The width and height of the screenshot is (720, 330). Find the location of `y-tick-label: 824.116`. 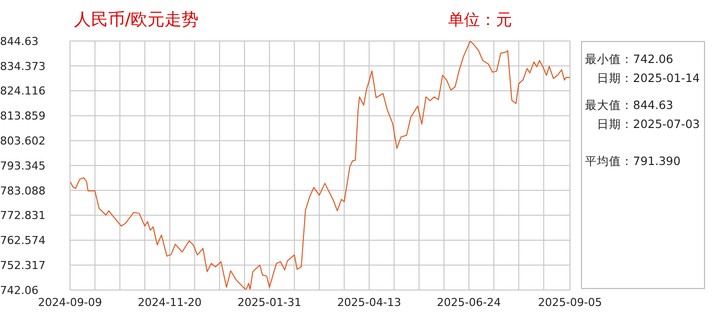

y-tick-label: 824.116 is located at coordinates (23, 91).